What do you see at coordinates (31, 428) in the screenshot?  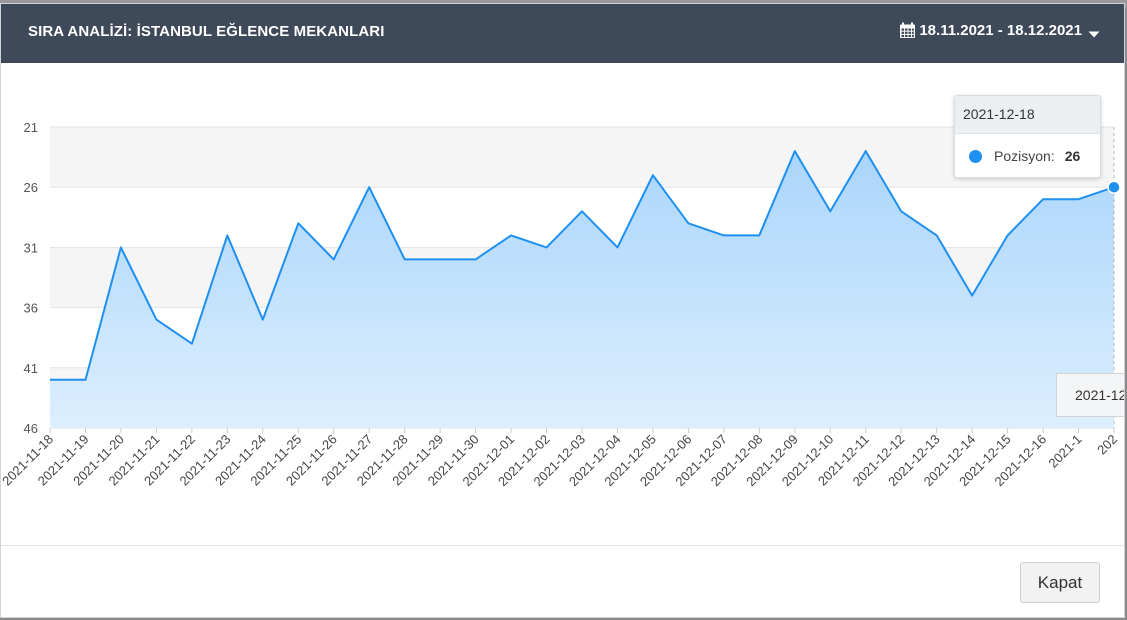 I see `y-tick-label: 46` at bounding box center [31, 428].